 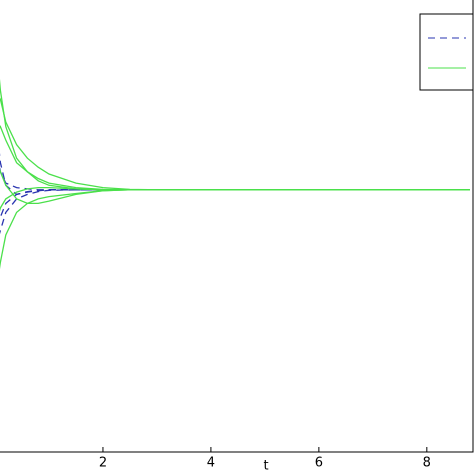 What do you see at coordinates (265, 466) in the screenshot?
I see `x-axis-label: t` at bounding box center [265, 466].